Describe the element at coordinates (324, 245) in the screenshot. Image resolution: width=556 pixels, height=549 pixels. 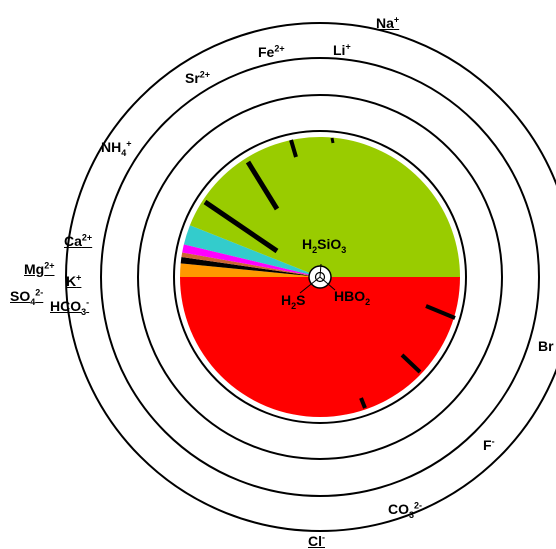
I see `center-label-h2sio3: H2SiO3` at that location.